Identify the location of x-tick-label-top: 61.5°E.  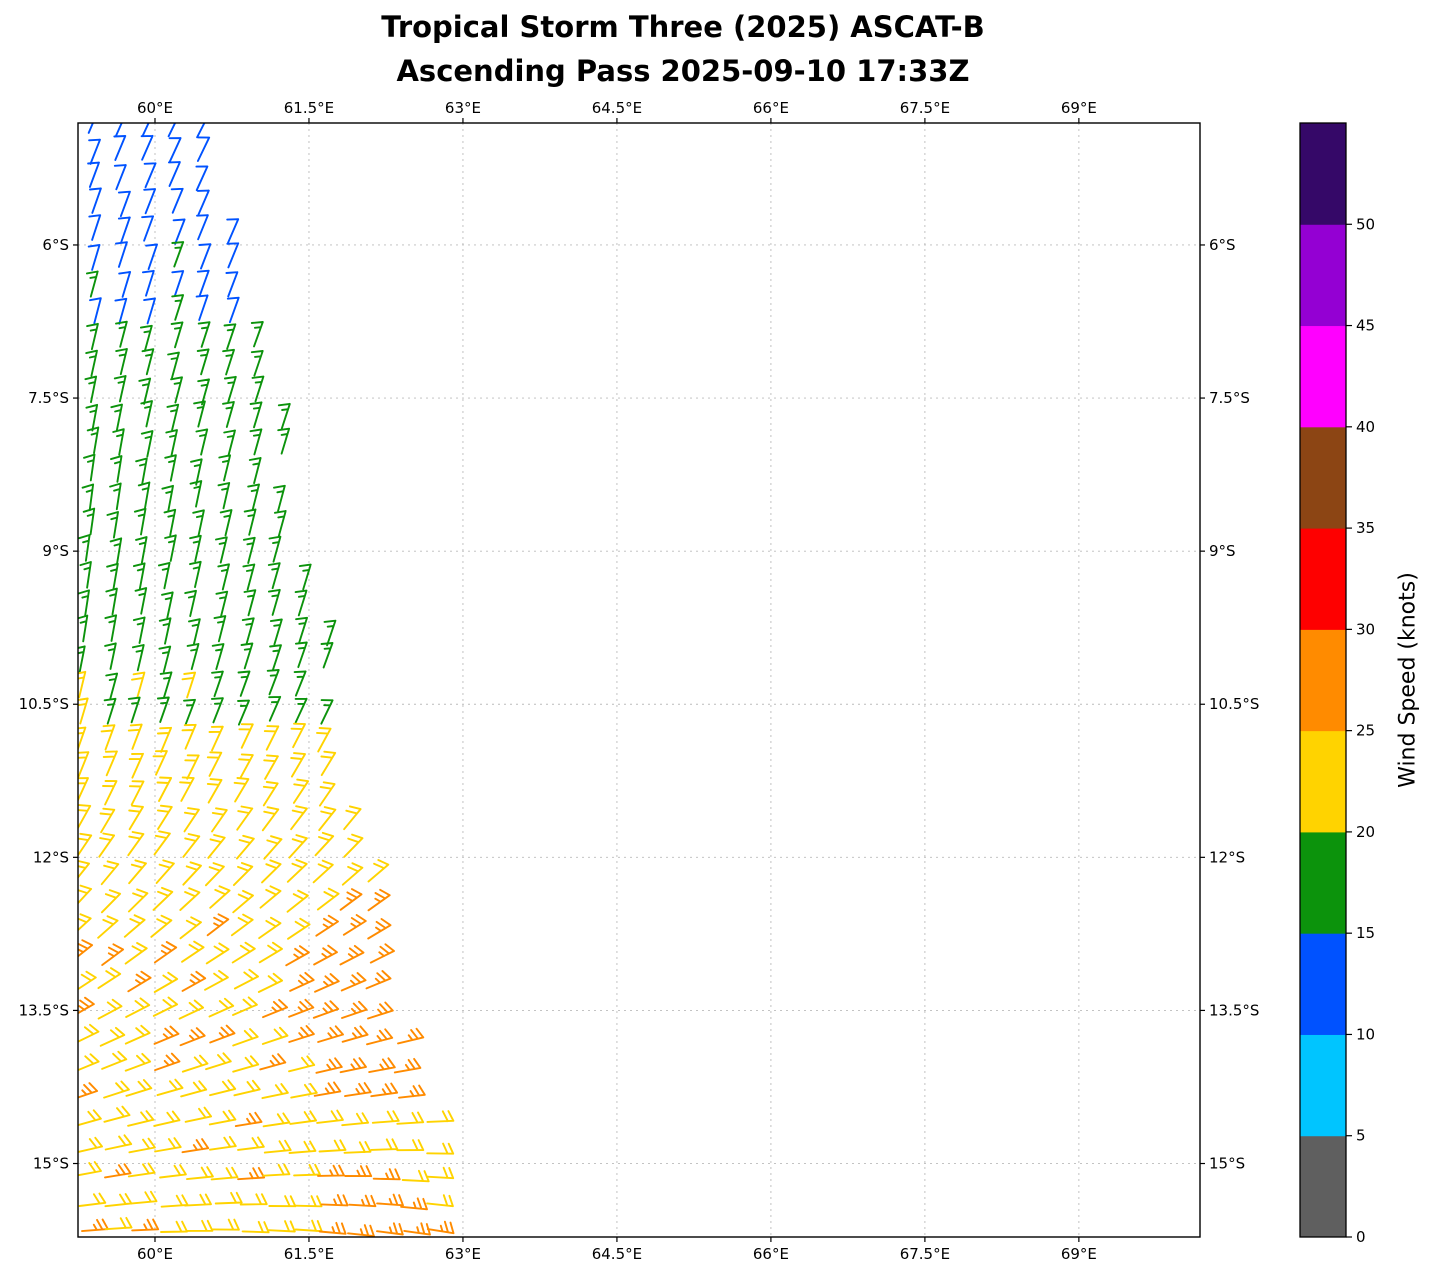
(309, 108).